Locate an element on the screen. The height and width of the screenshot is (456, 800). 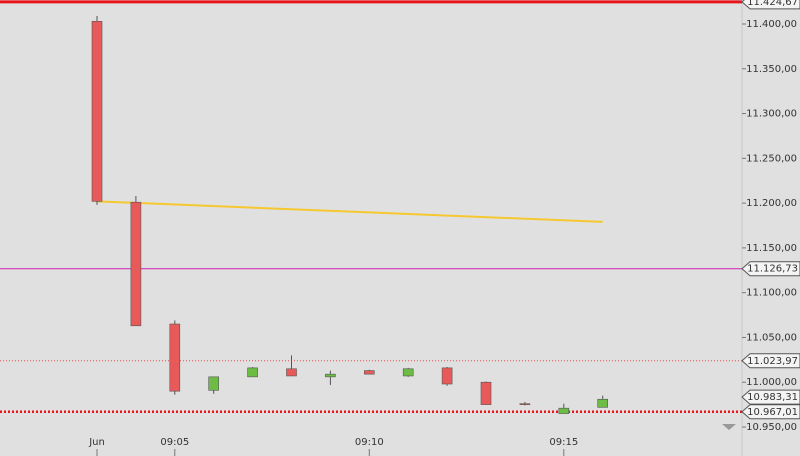
y-tick-label: 11.400,00 is located at coordinates (771, 24).